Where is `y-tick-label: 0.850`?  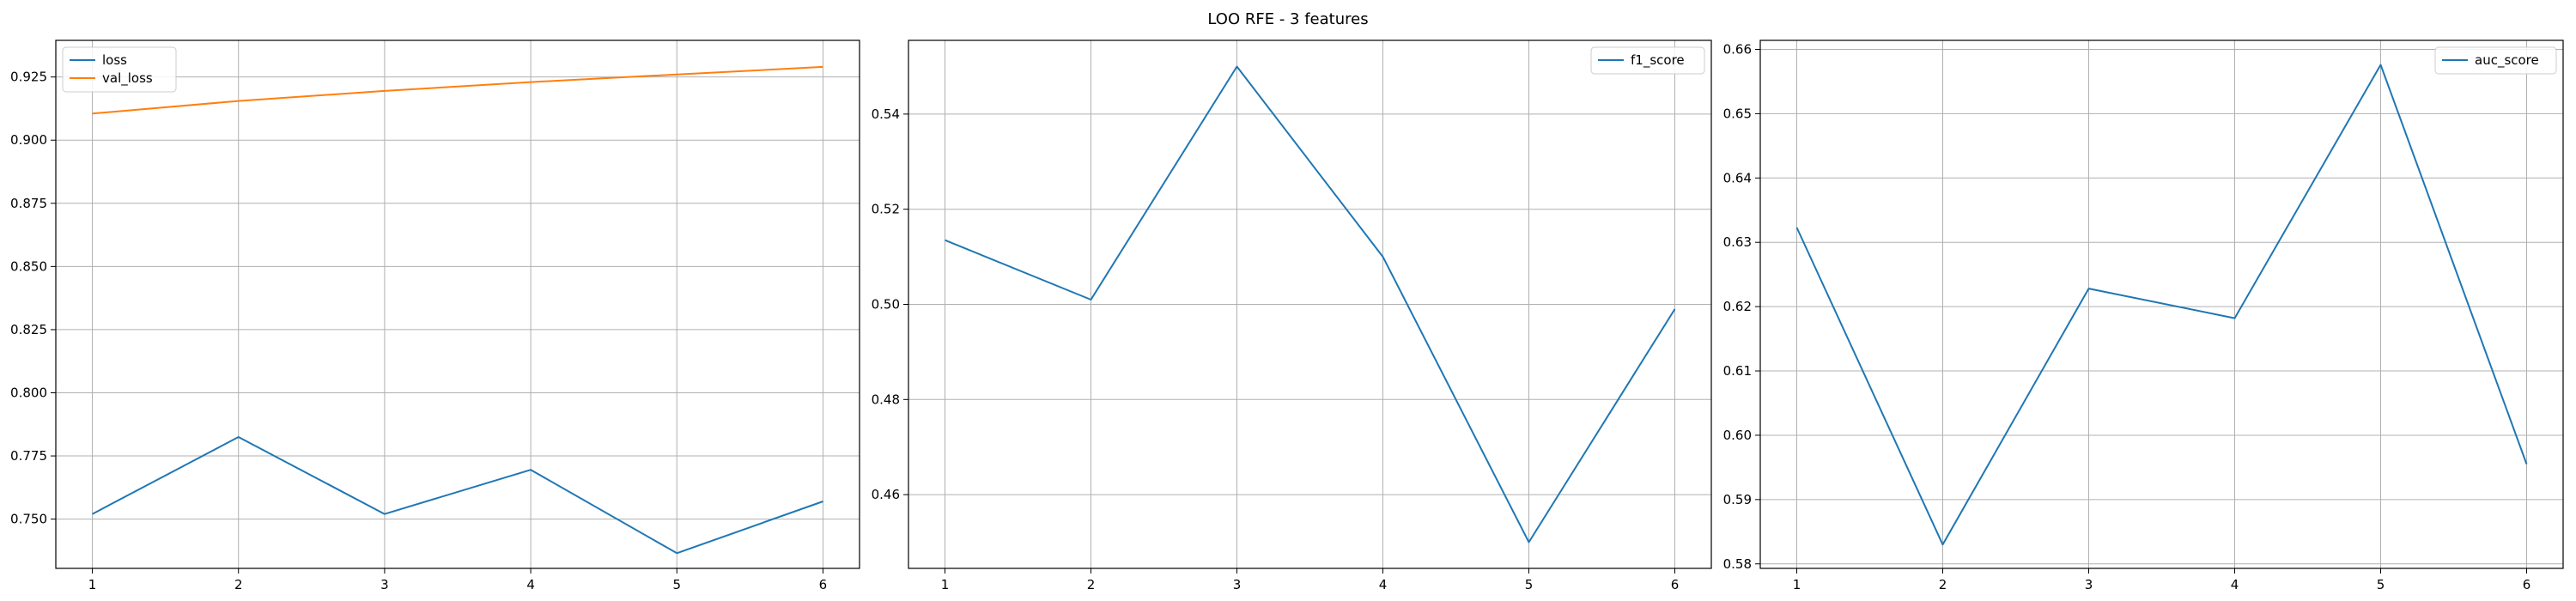
y-tick-label: 0.850 is located at coordinates (28, 266).